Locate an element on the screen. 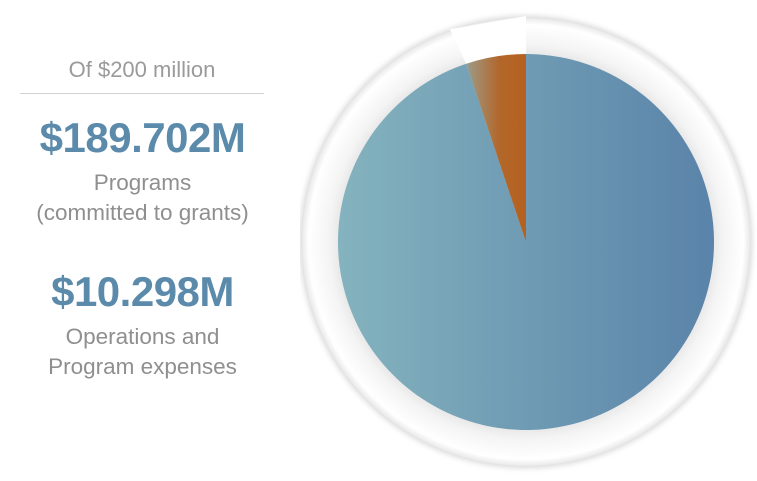  total-subtitle: Of $200 million is located at coordinates (142, 69).